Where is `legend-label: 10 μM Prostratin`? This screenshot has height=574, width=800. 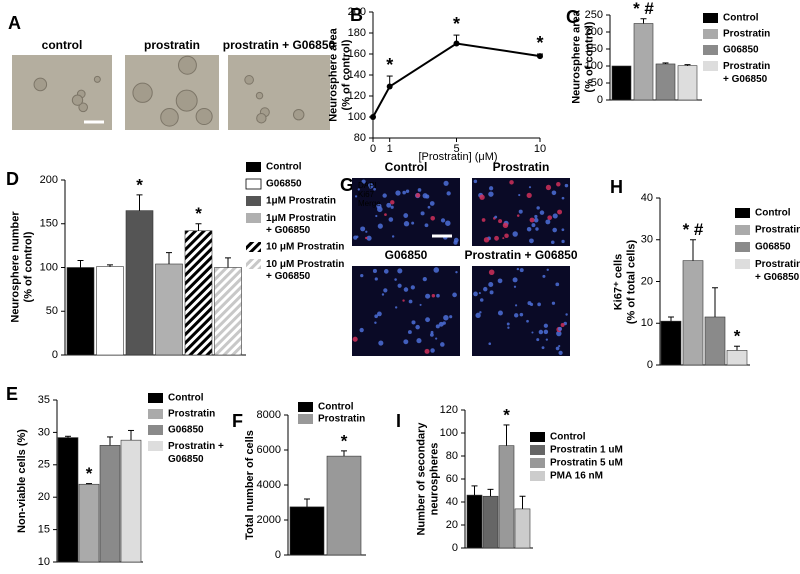
legend-label: 10 μM Prostratin is located at coordinates (305, 247).